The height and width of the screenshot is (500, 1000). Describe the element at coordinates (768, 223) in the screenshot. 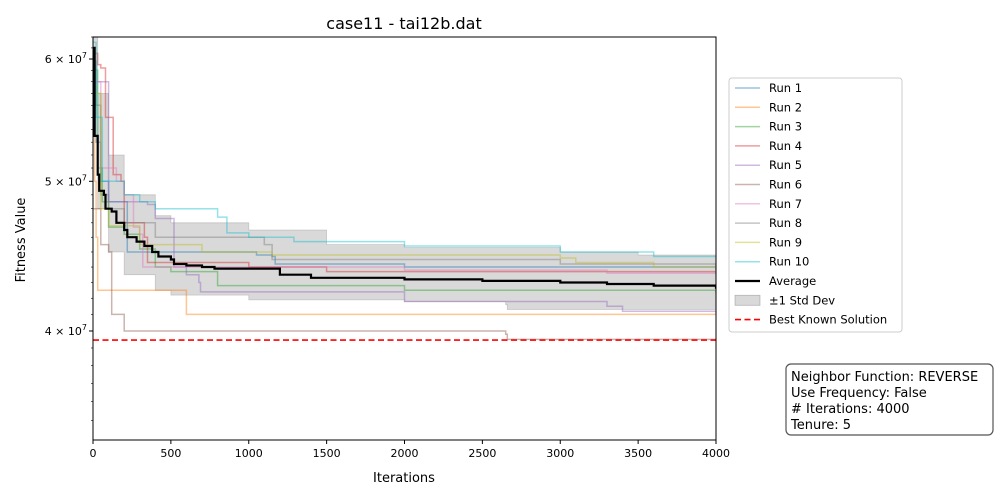

I see `legend-item: Run 8` at that location.